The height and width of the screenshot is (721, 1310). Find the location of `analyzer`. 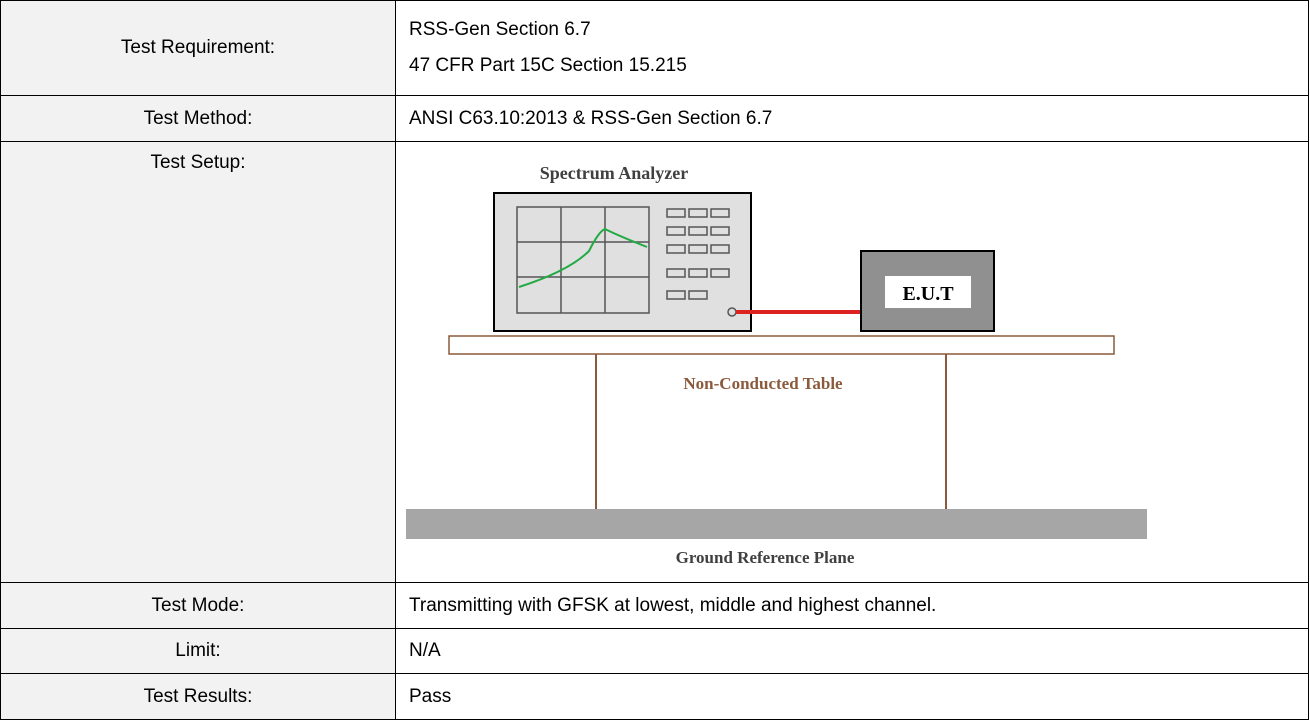

analyzer is located at coordinates (622, 262).